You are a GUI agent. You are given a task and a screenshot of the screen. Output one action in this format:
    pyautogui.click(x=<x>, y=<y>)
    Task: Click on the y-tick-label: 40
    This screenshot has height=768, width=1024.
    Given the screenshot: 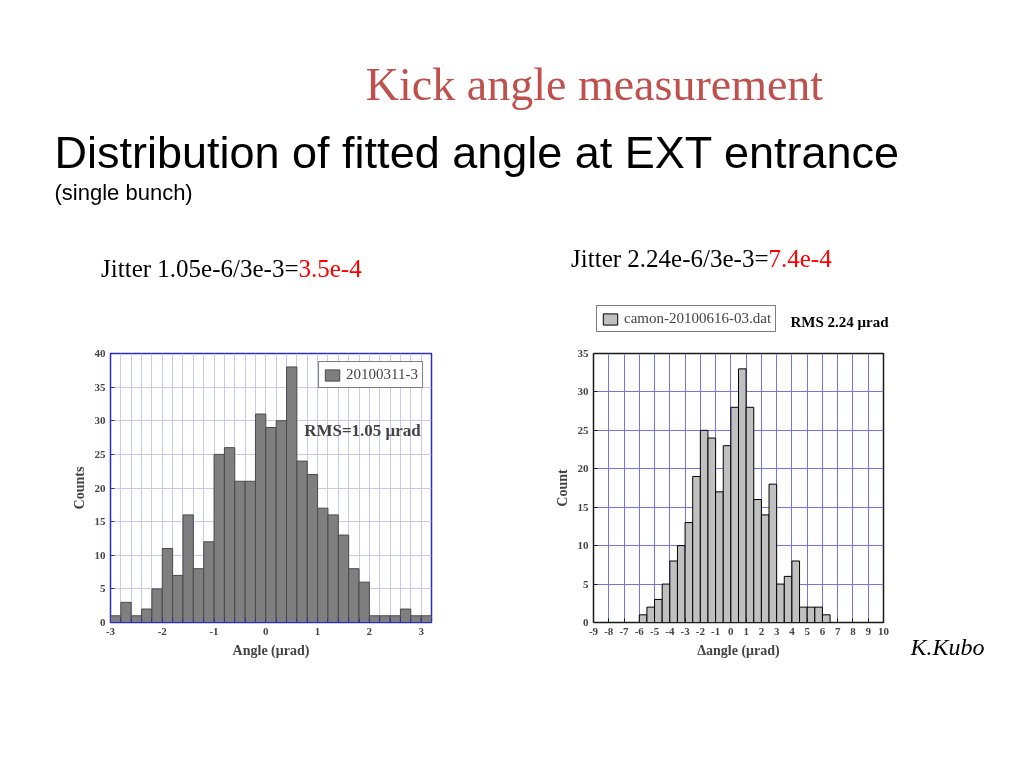 What is the action you would take?
    pyautogui.click(x=100, y=353)
    